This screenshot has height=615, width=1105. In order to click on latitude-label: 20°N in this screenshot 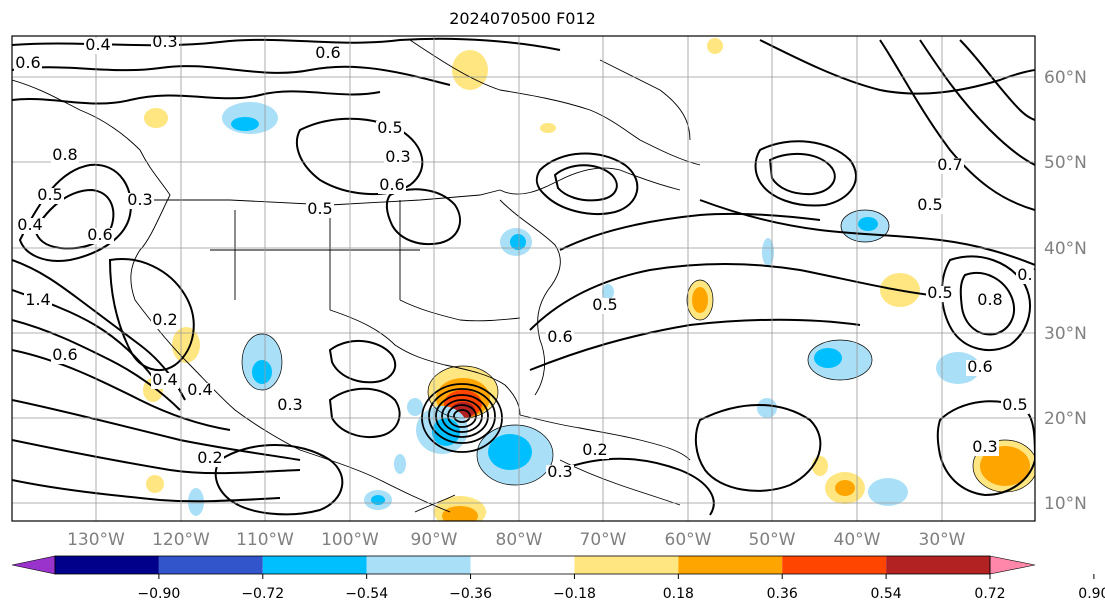, I will do `click(1065, 419)`.